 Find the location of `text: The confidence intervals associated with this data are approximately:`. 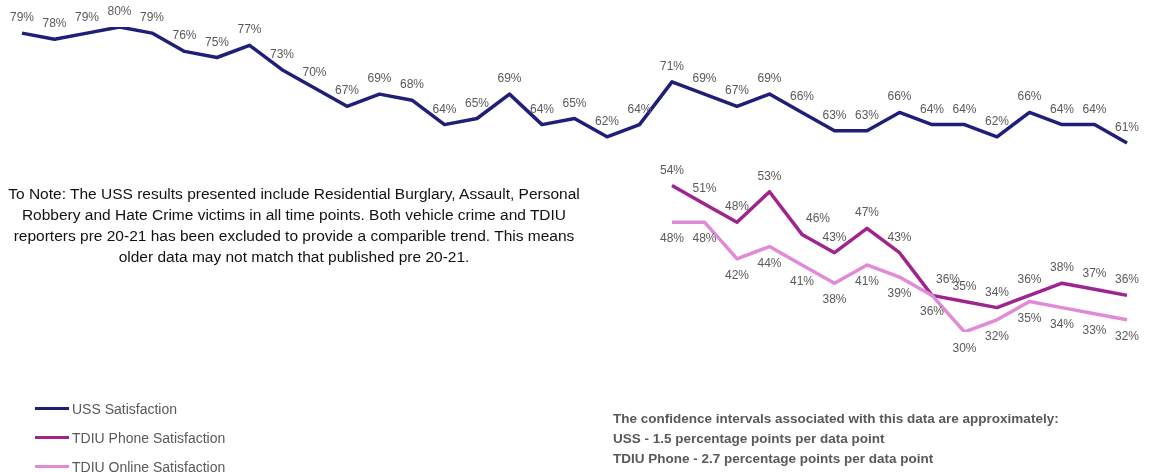

text: The confidence intervals associated with this data are approximately: is located at coordinates (836, 419).